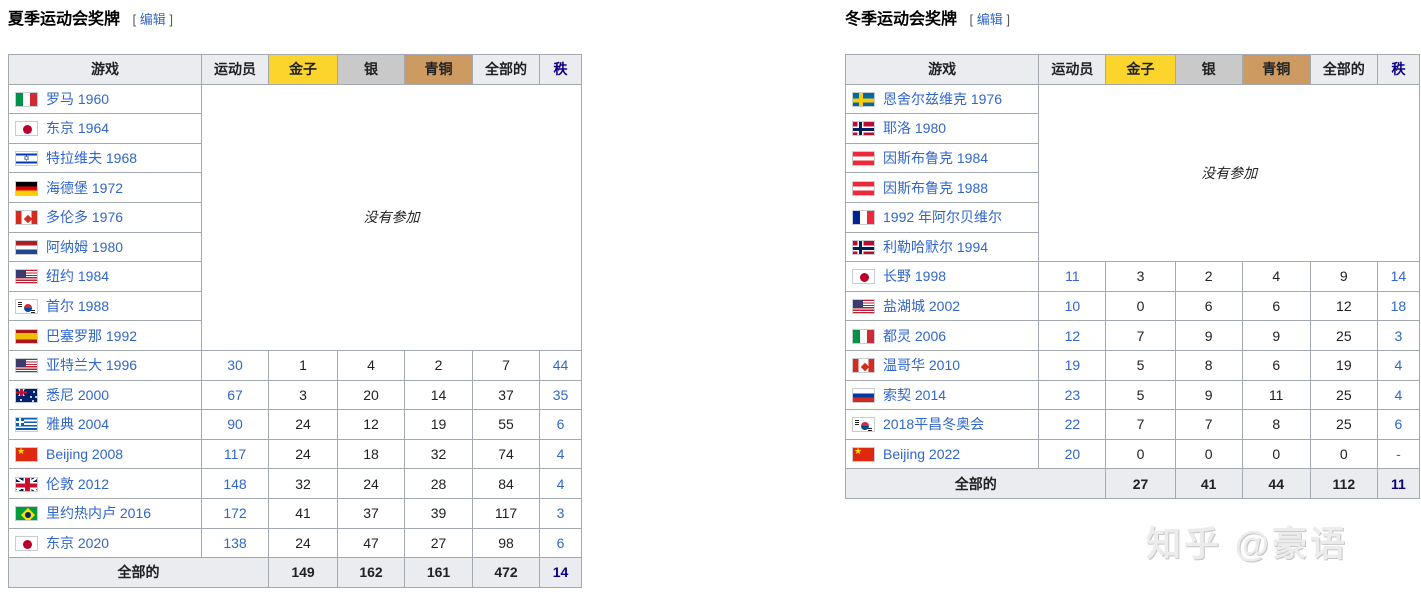 The width and height of the screenshot is (1421, 596). I want to click on games-cell: 都灵 2006, so click(942, 335).